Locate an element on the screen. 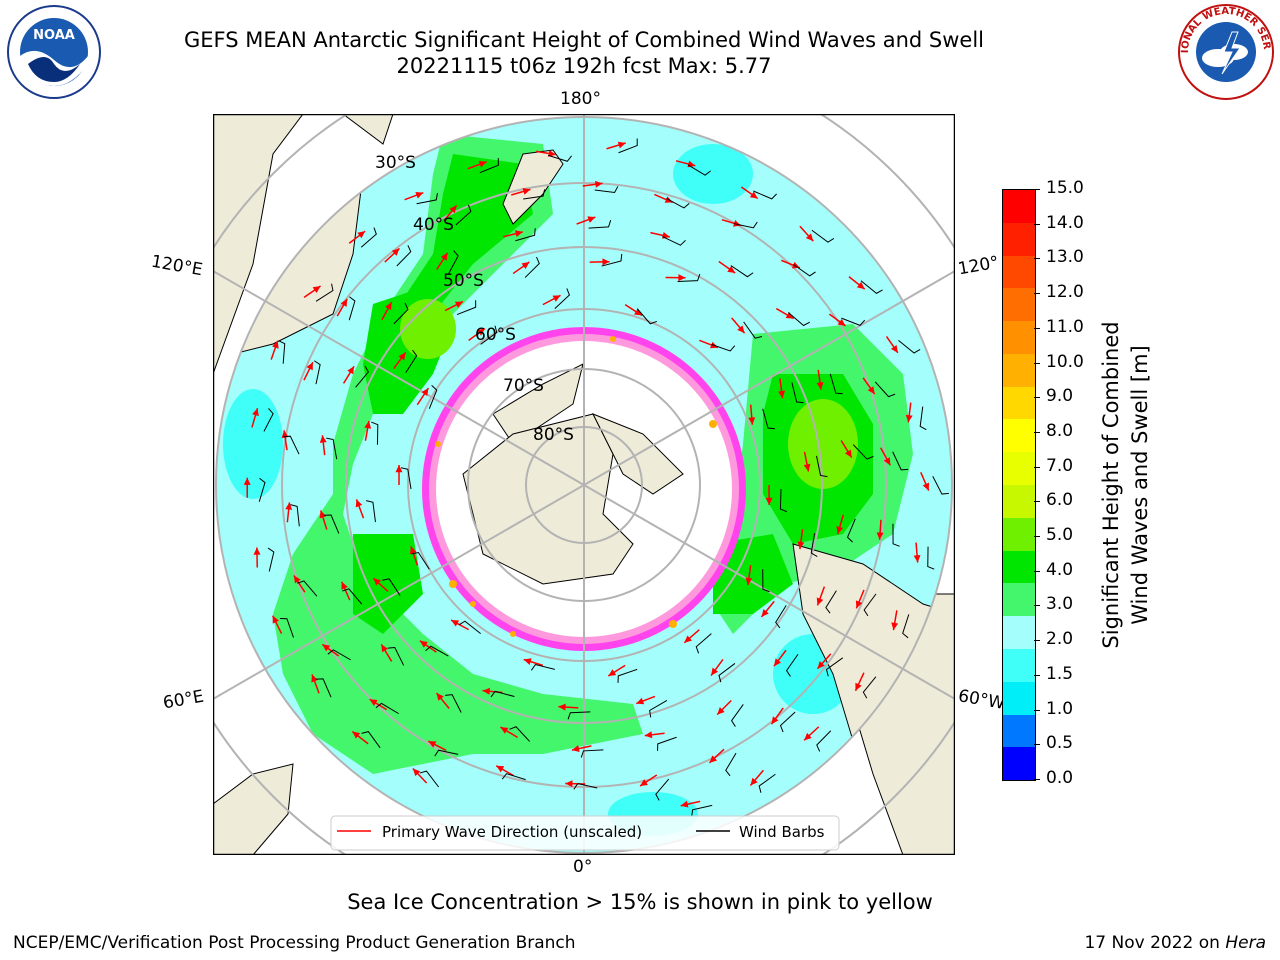  colorbar-tick-label: 12.0 is located at coordinates (1065, 292).